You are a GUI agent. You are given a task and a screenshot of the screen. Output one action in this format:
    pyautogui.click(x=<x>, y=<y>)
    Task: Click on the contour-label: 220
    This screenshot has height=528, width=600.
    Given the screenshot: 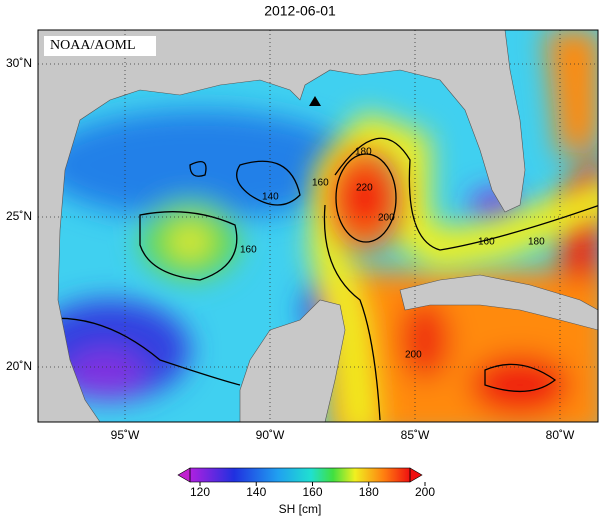 What is the action you would take?
    pyautogui.click(x=364, y=188)
    